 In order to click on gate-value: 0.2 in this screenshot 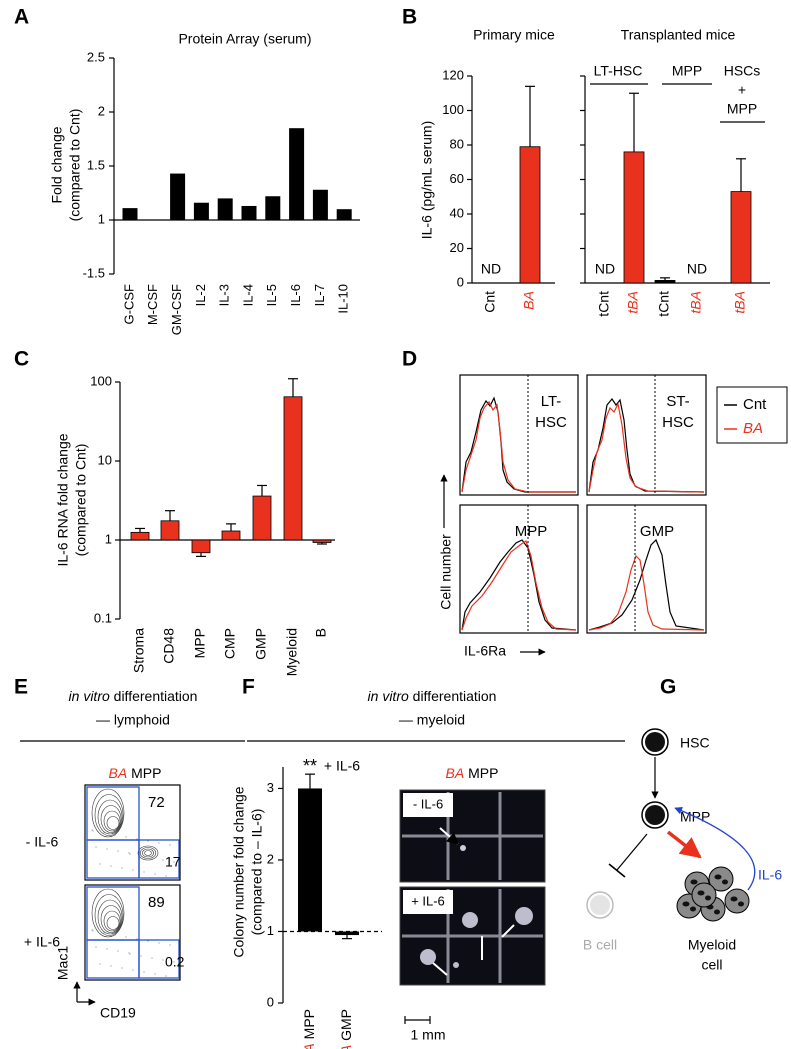, I will do `click(175, 962)`.